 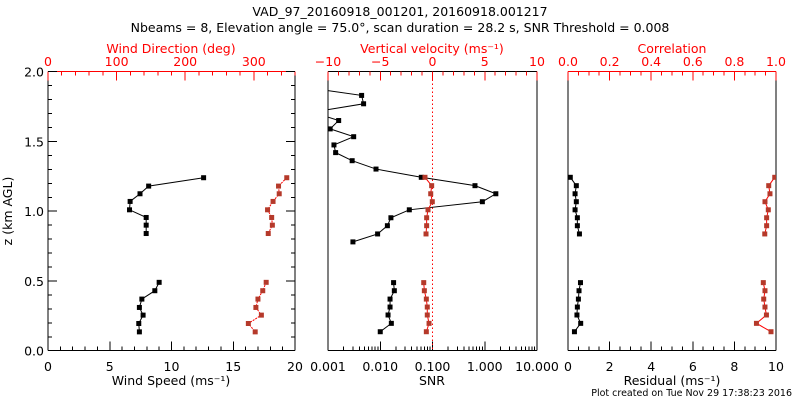 I want to click on wind-speed-axis-title: Wind Speed (ms⁻¹), so click(x=171, y=380).